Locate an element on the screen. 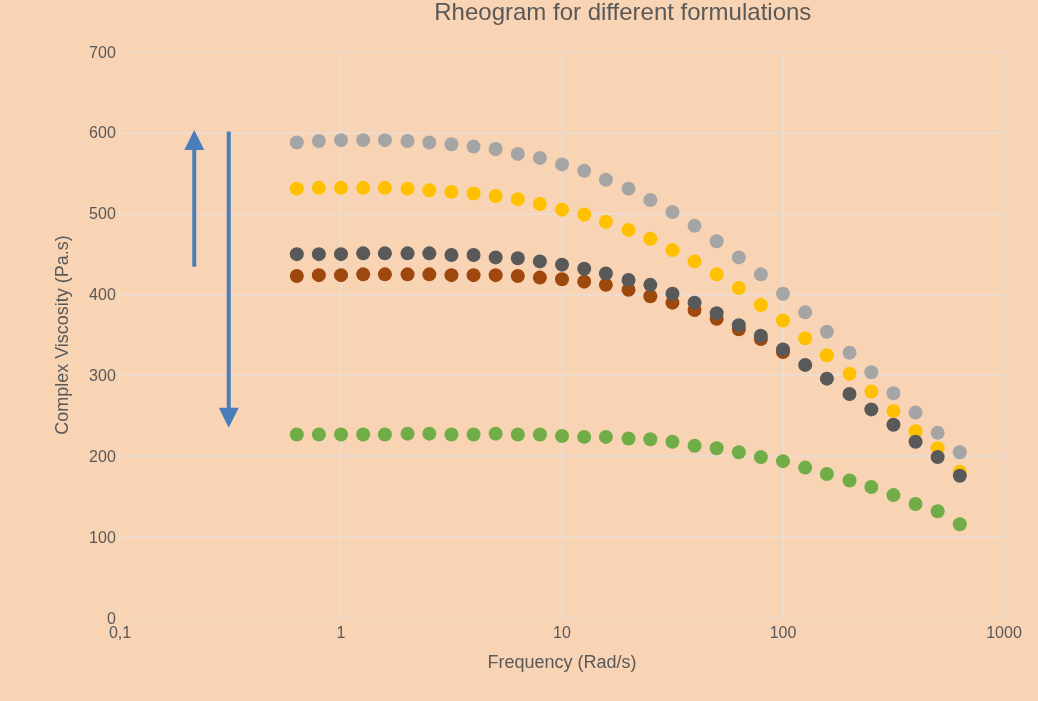  y-tick-label: 700 is located at coordinates (102, 52).